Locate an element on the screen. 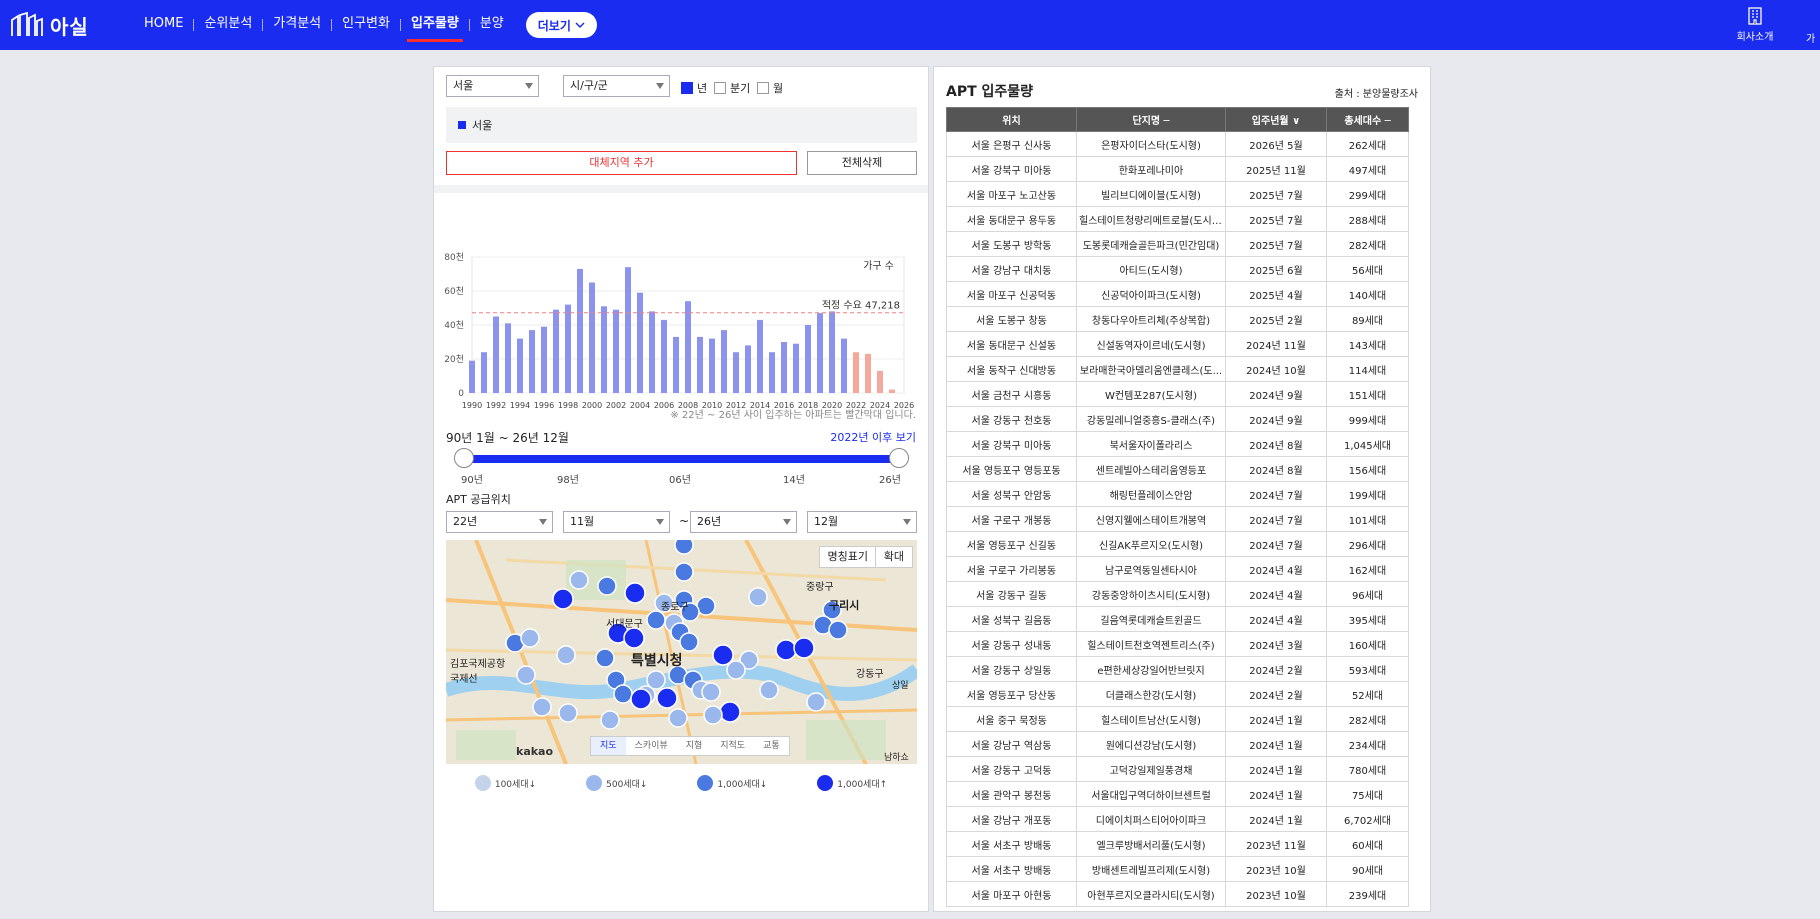 This screenshot has height=919, width=1820. bar-2001 is located at coordinates (604, 349).